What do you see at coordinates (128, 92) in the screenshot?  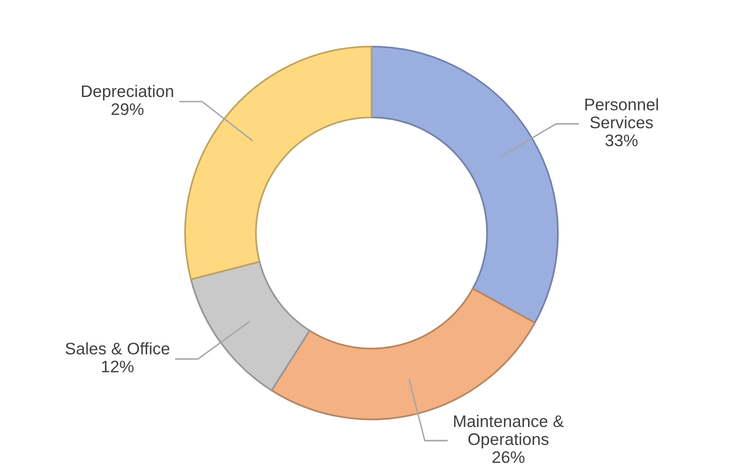 I see `slice-label: Depreciation` at bounding box center [128, 92].